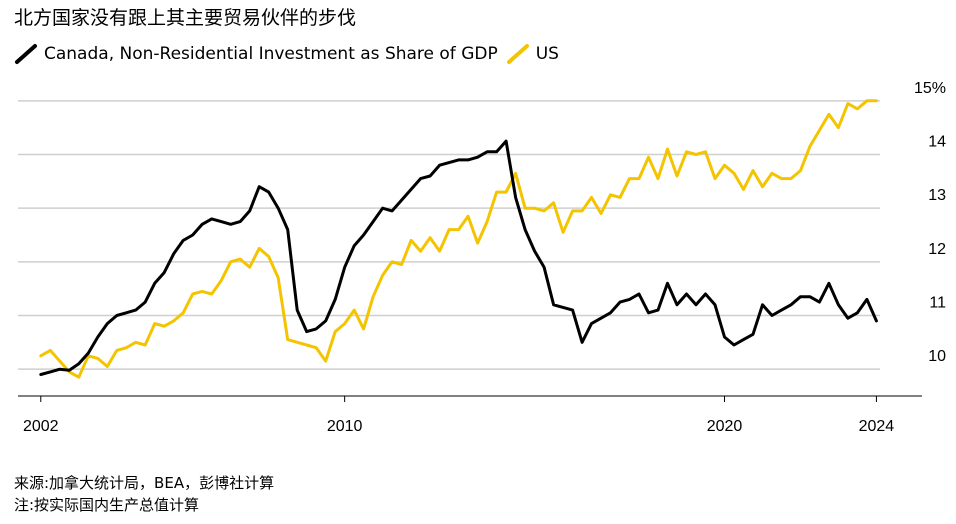 This screenshot has height=524, width=956. What do you see at coordinates (937, 195) in the screenshot?
I see `y-tick-label: 13` at bounding box center [937, 195].